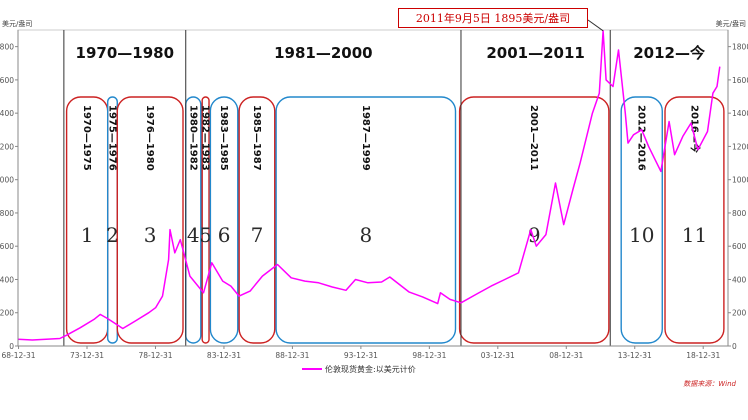 The width and height of the screenshot is (748, 420). What do you see at coordinates (740, 80) in the screenshot?
I see `y-tick-label-right: 1600` at bounding box center [740, 80].